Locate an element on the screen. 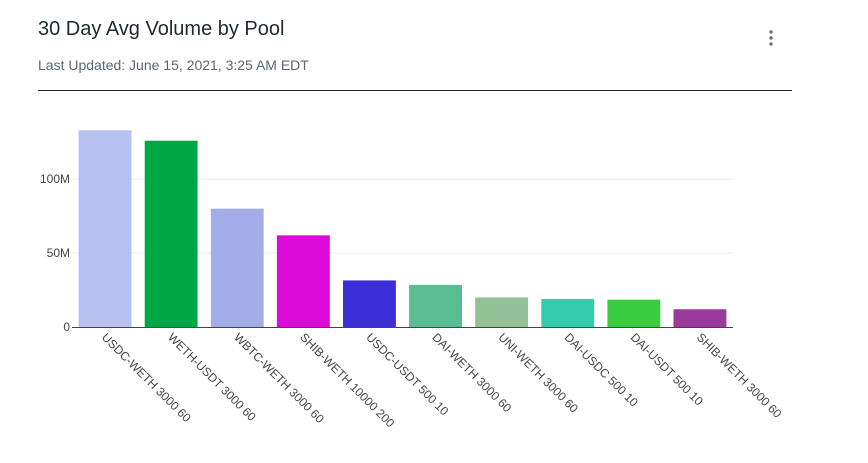  x-tick-label: SHIB-WETH 3000 60 is located at coordinates (739, 375).